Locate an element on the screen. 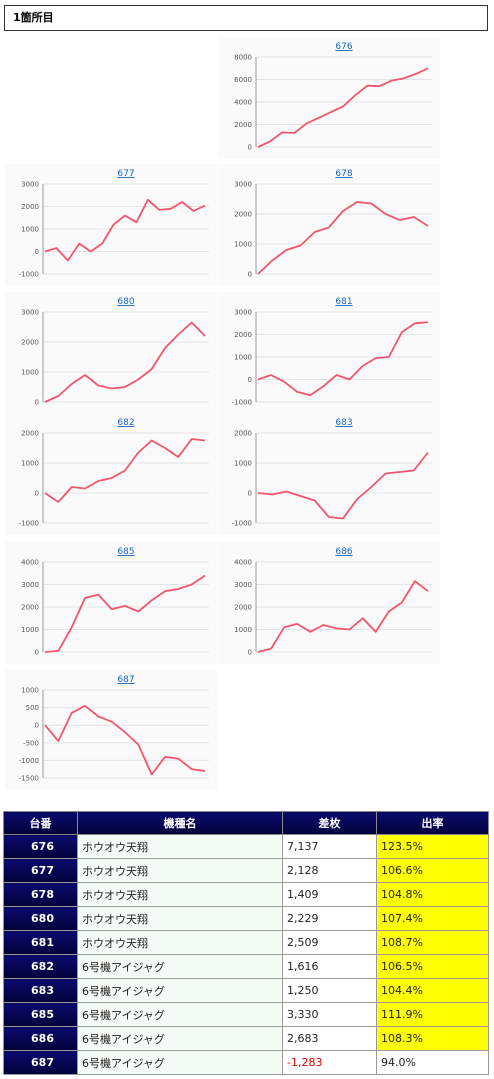  y-tick-label: -1500 is located at coordinates (29, 779).